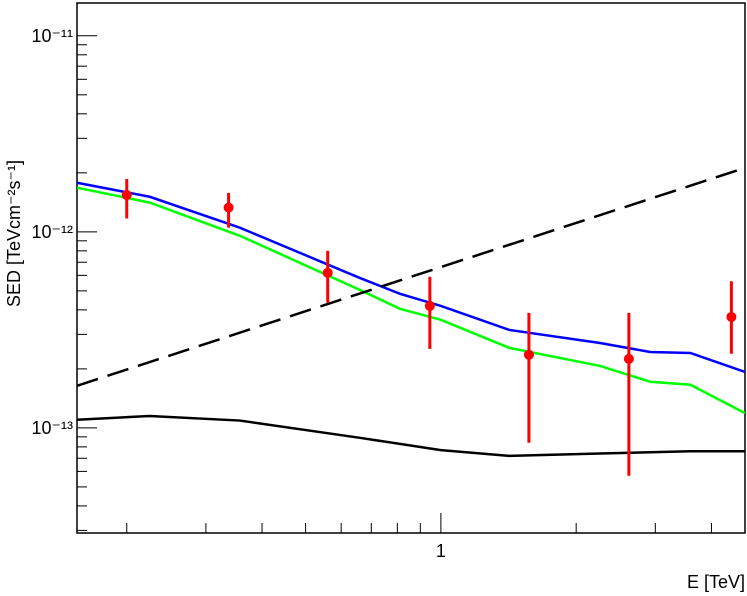 The image size is (747, 596). I want to click on y-tick-label: 10⁻¹³, so click(52, 428).